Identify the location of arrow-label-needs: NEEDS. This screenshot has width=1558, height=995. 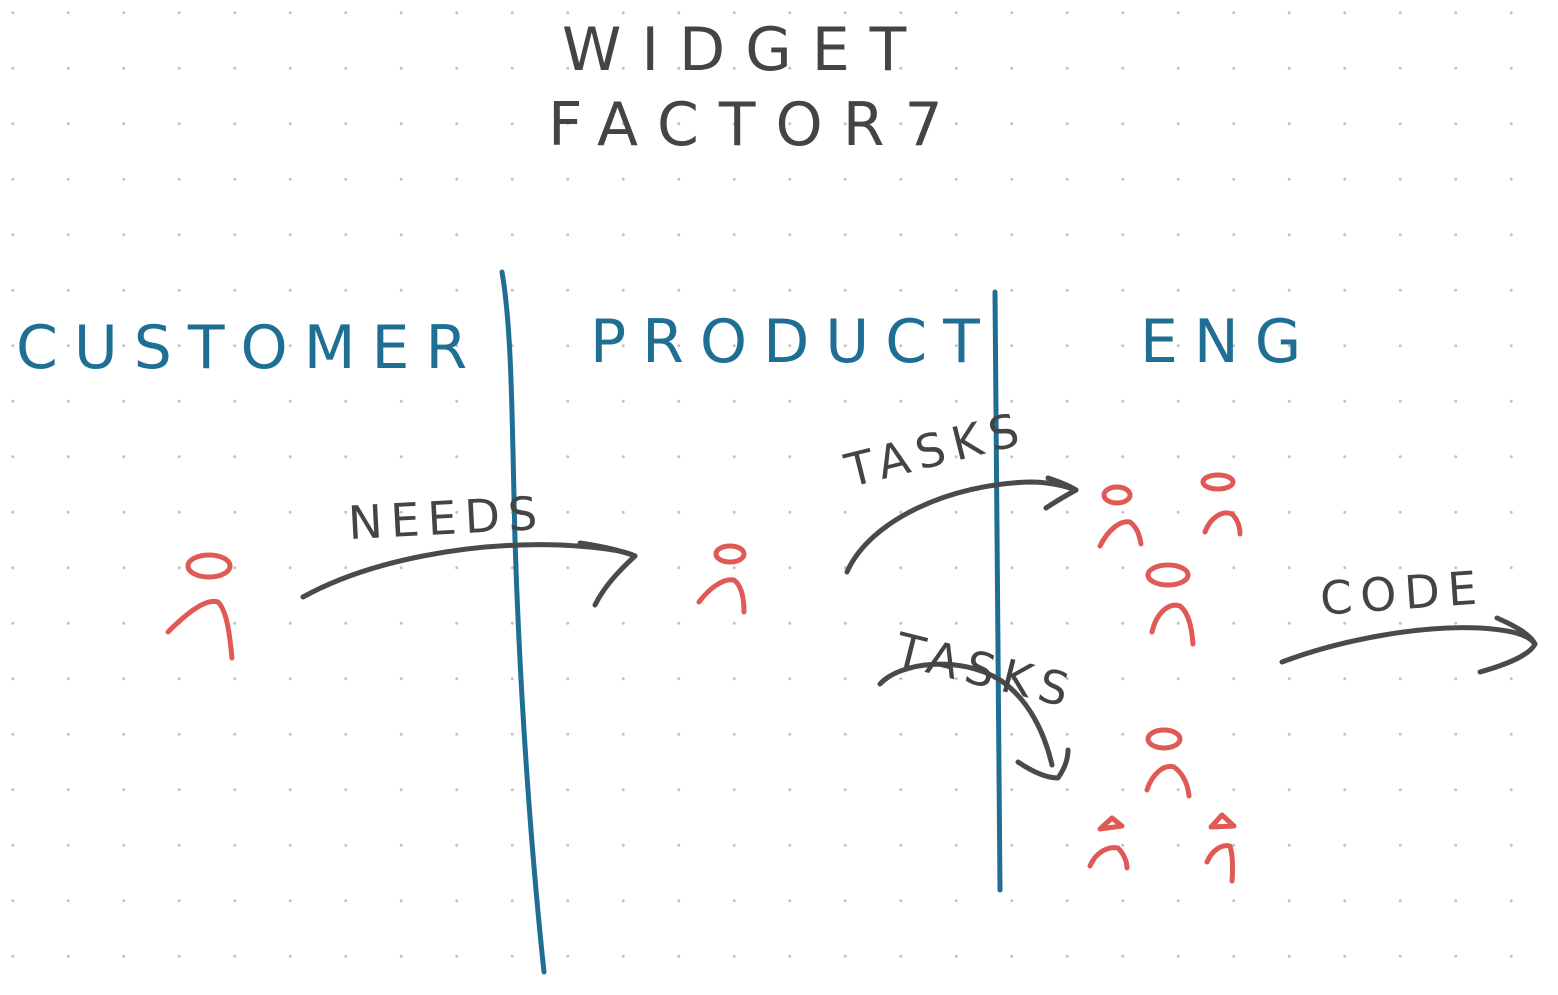
(446, 518).